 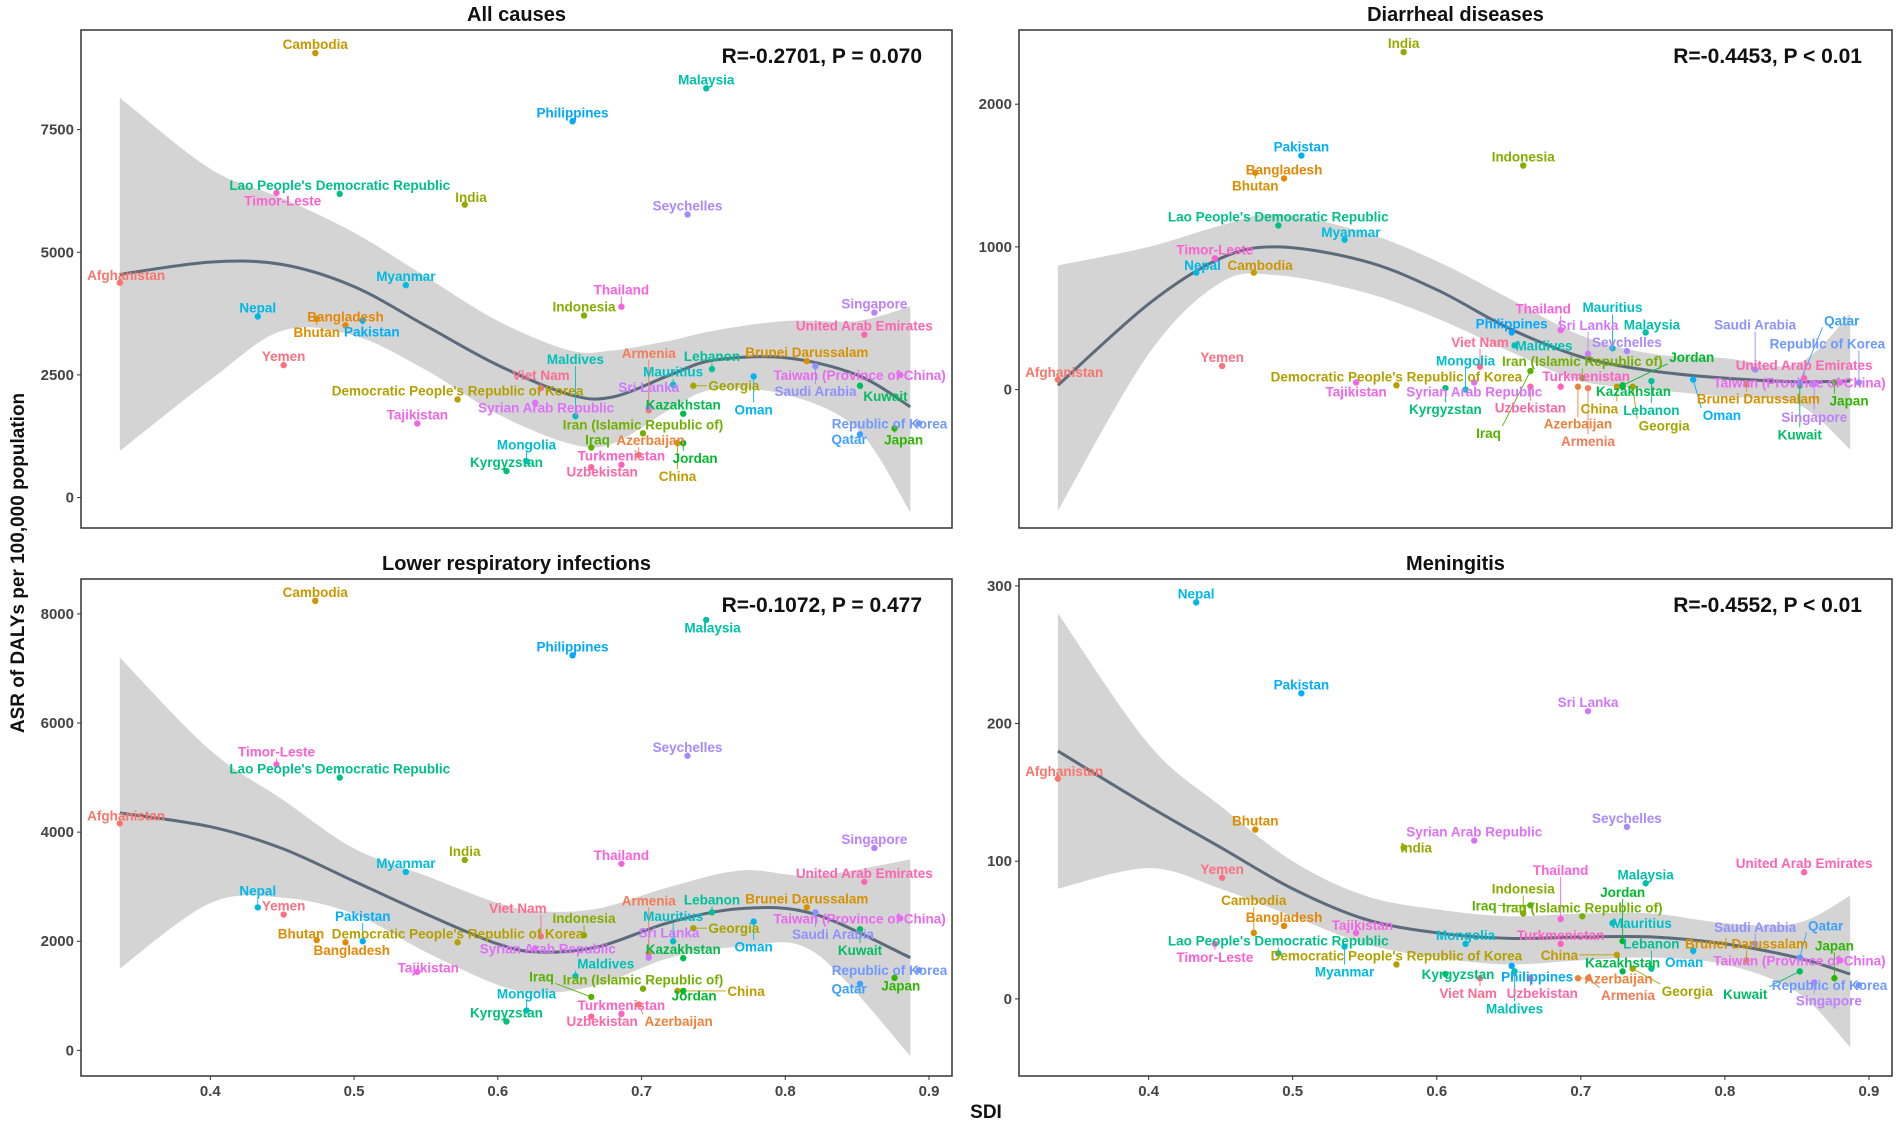 What do you see at coordinates (516, 564) in the screenshot?
I see `panel-title: Lower respiratory infections` at bounding box center [516, 564].